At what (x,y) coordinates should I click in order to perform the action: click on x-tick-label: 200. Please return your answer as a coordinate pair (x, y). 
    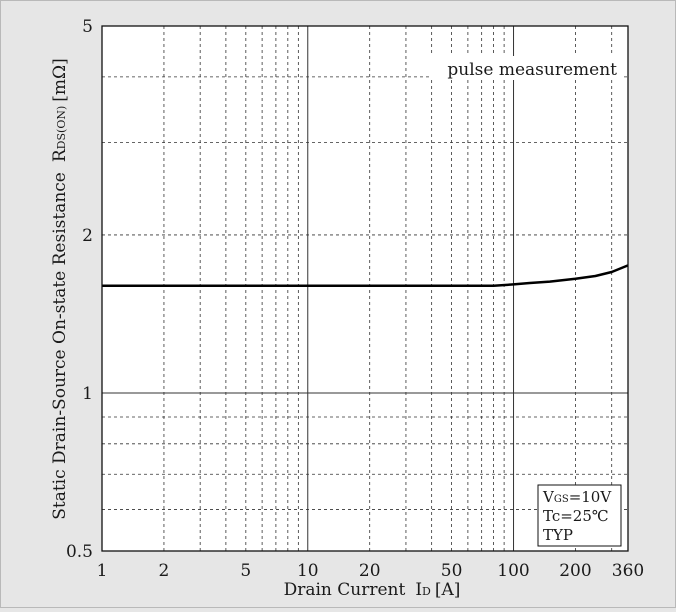
    Looking at the image, I should click on (575, 571).